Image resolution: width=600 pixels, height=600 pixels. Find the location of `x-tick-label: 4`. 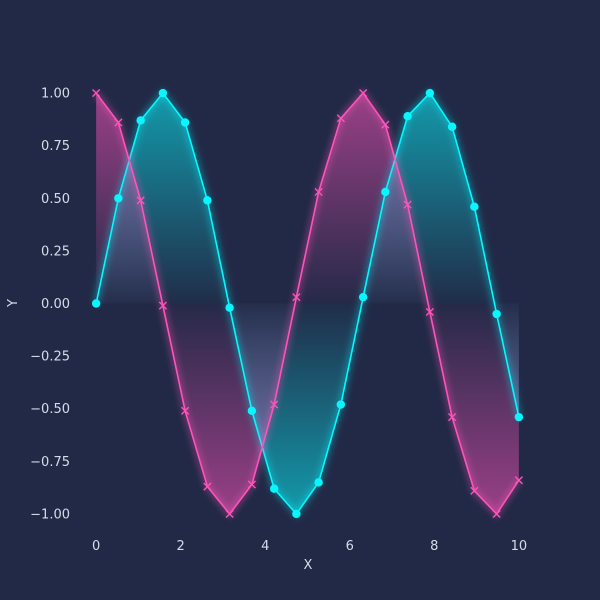

x-tick-label: 4 is located at coordinates (265, 546).